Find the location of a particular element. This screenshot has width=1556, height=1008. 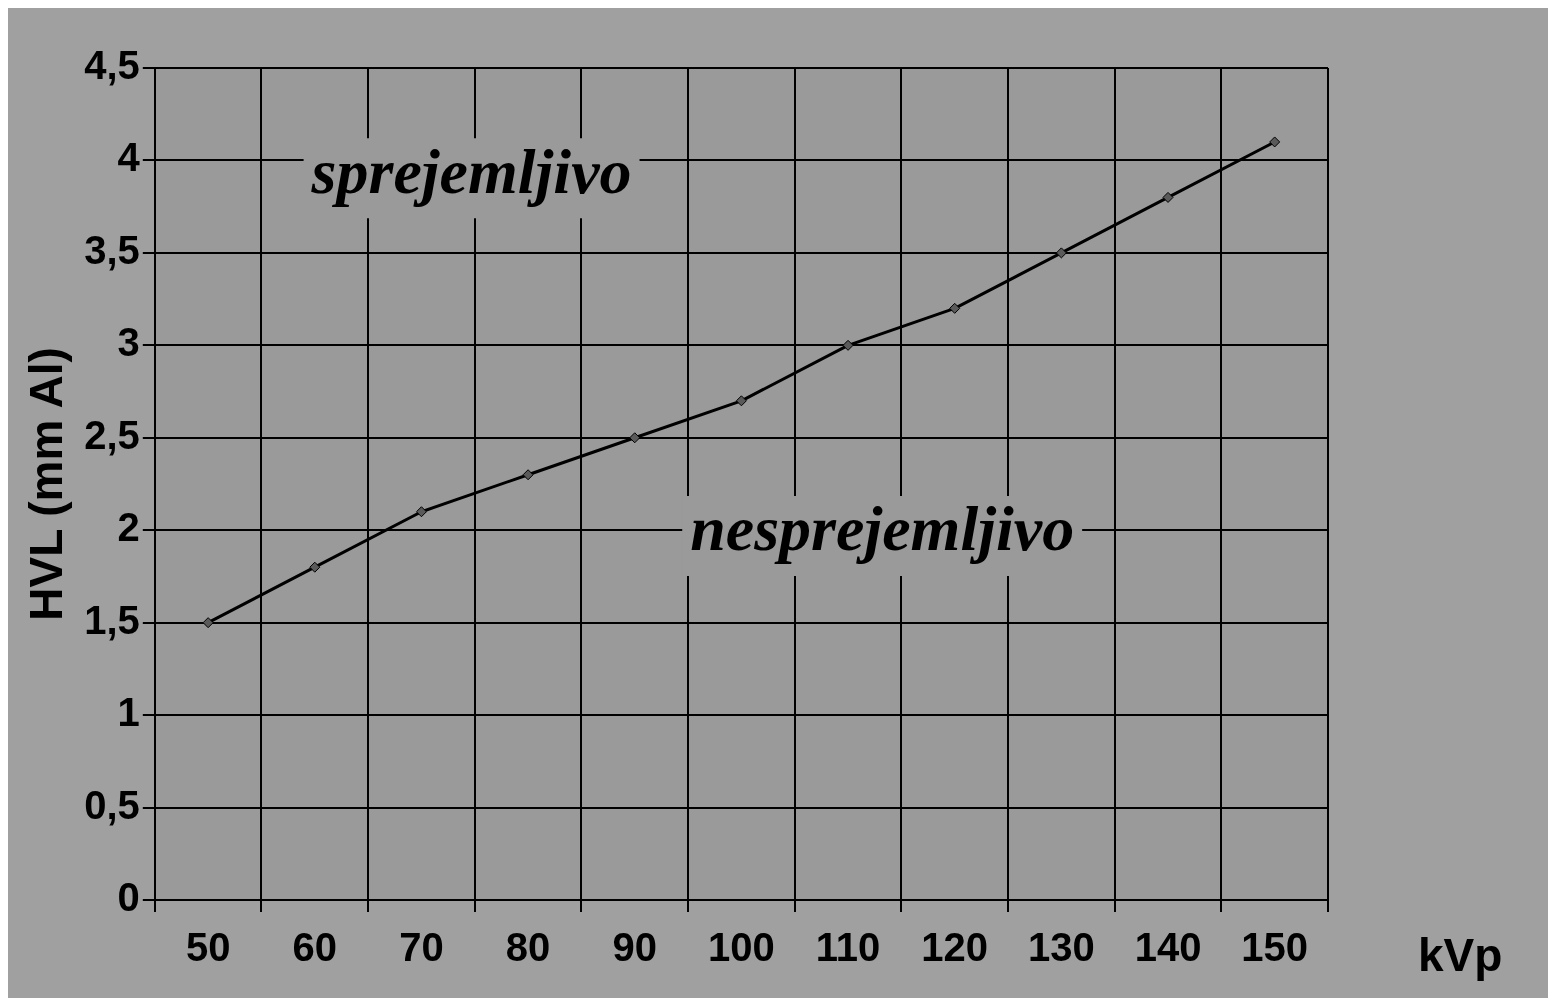

y-tick-label: 1 is located at coordinates (128, 712).